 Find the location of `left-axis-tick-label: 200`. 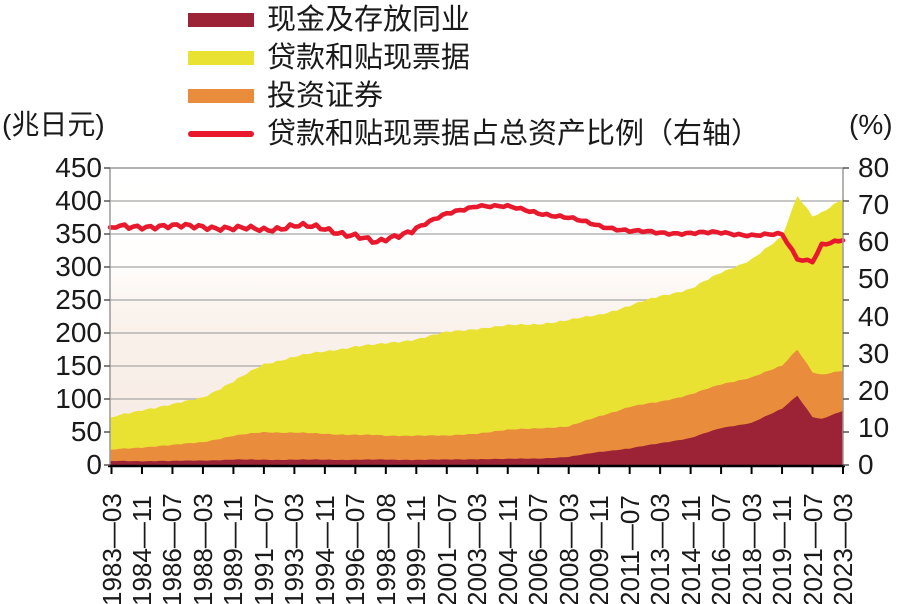

left-axis-tick-label: 200 is located at coordinates (78, 332).